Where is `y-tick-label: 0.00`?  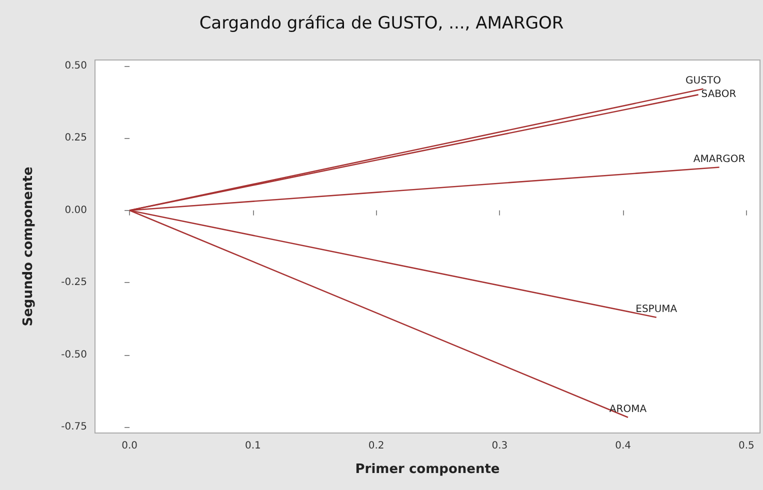 y-tick-label: 0.00 is located at coordinates (75, 210).